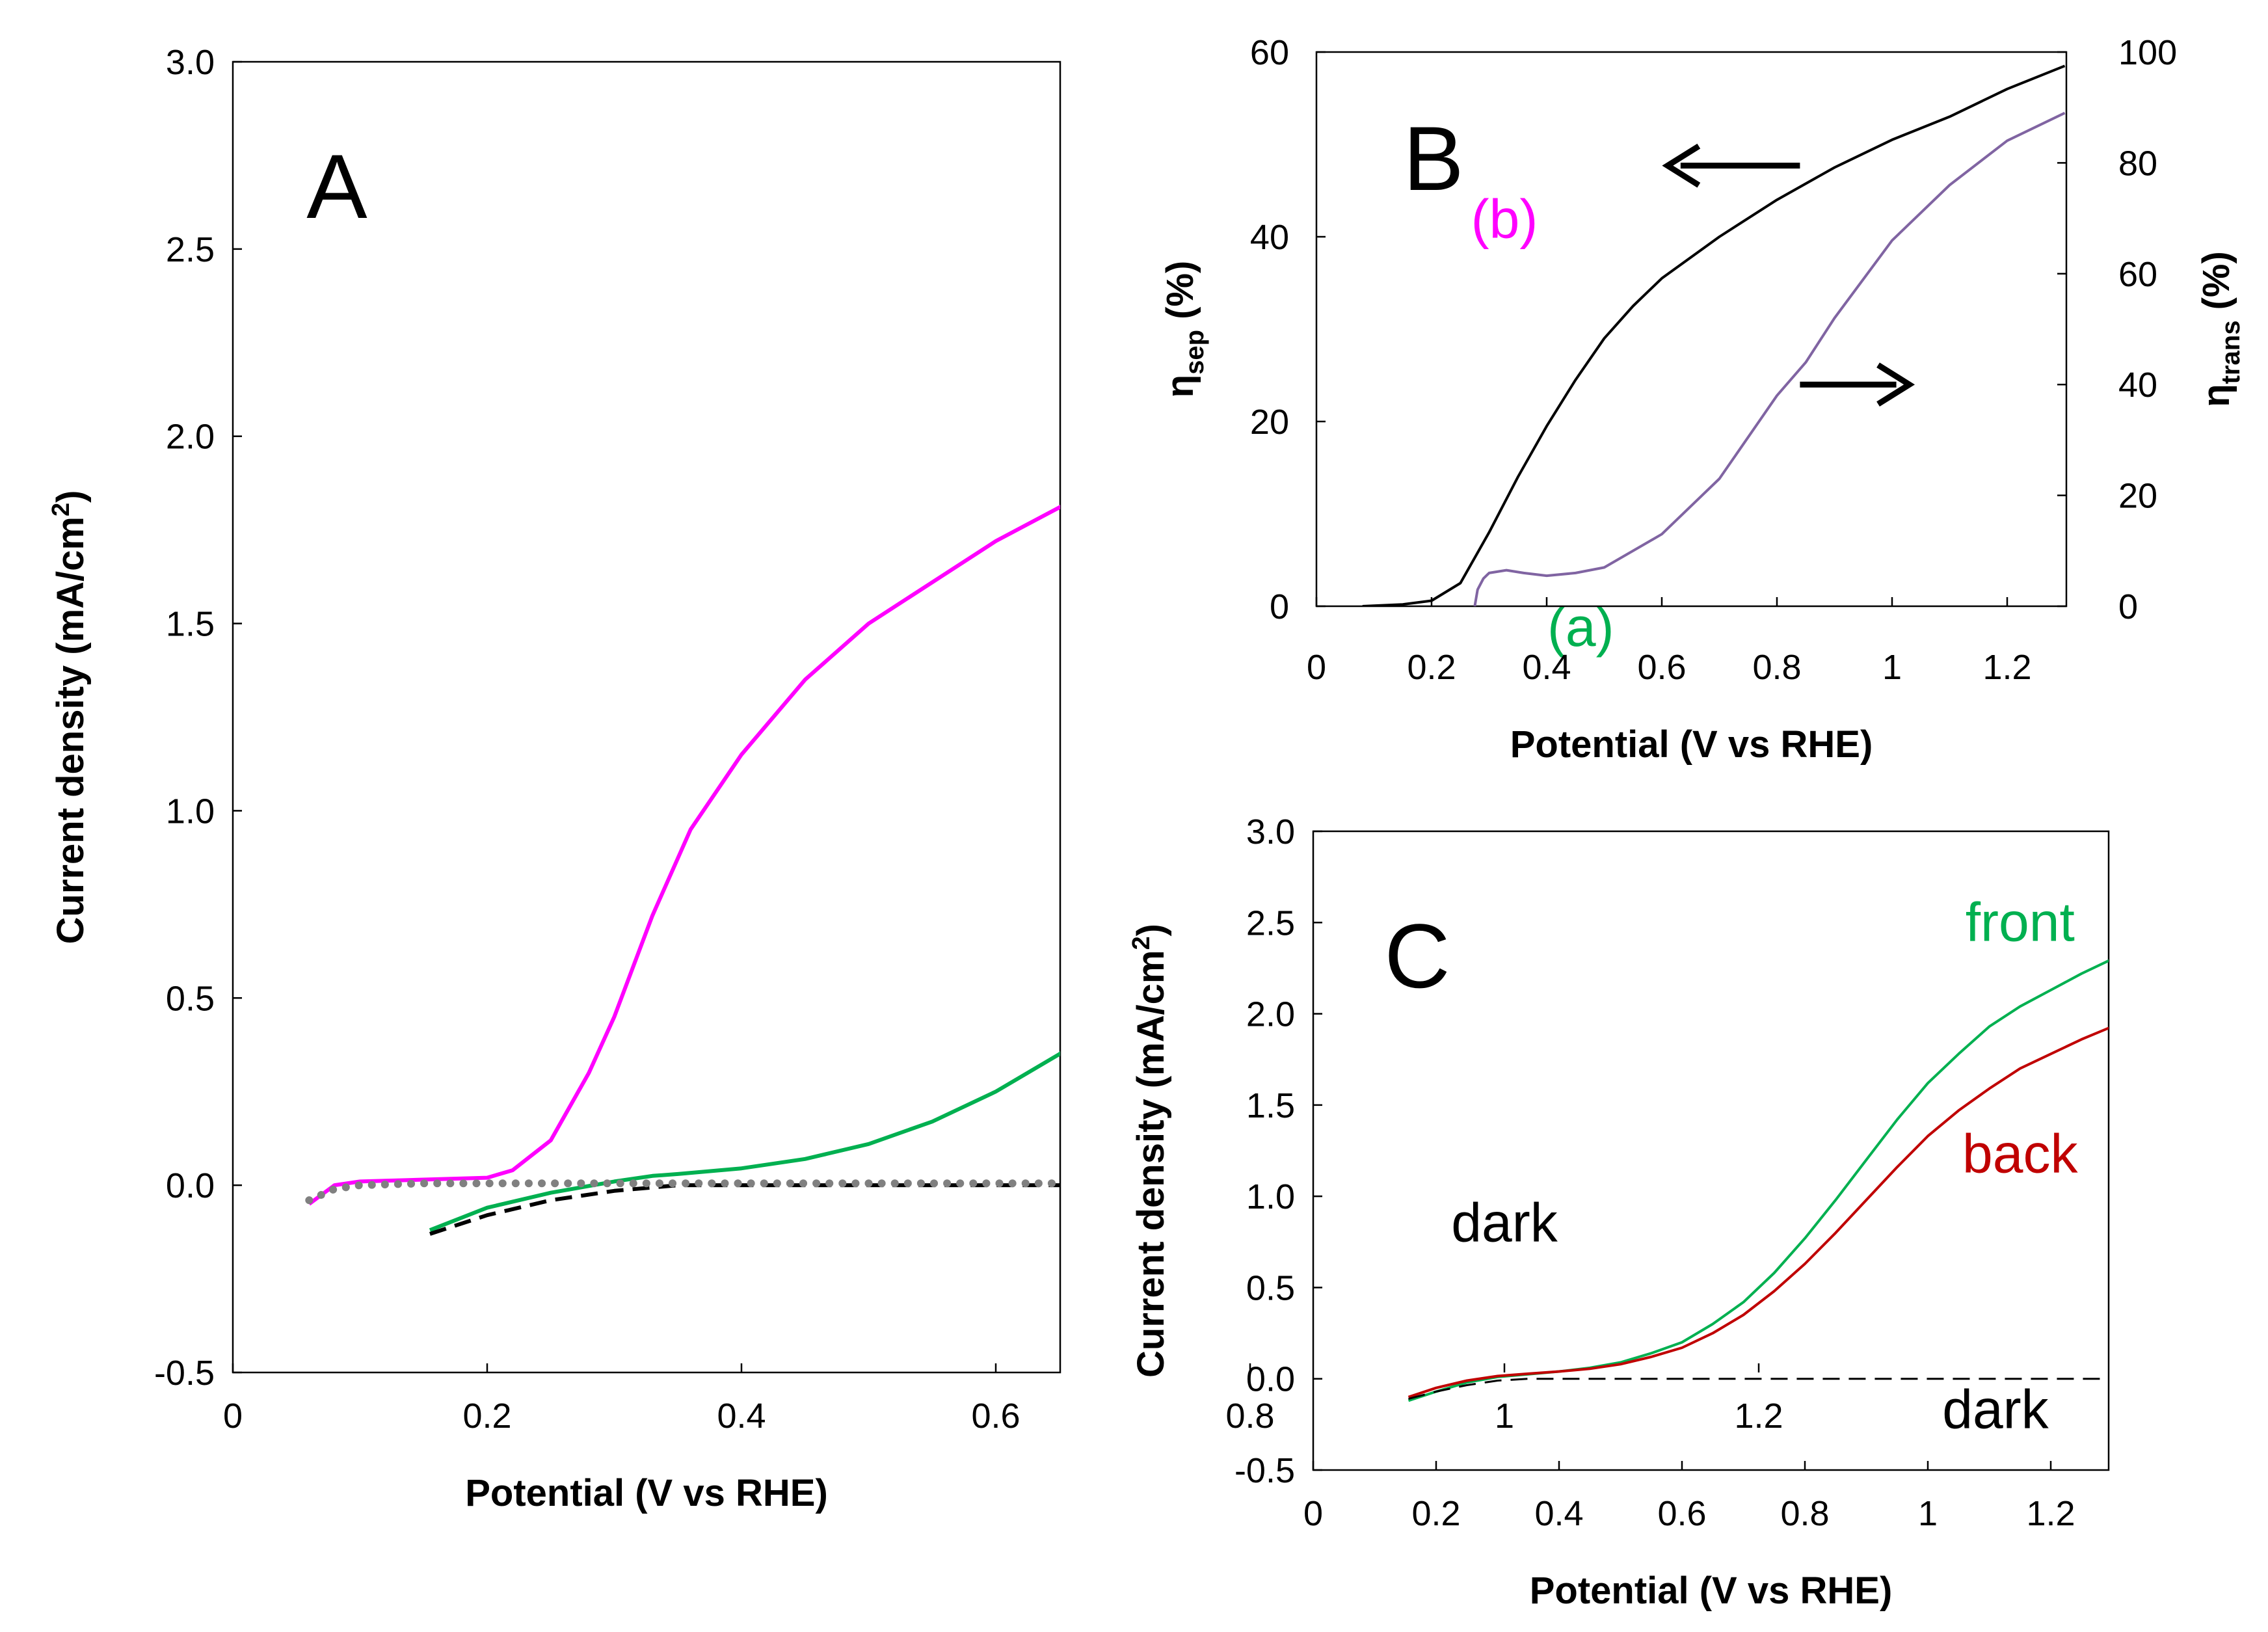 This screenshot has width=2268, height=1632. Describe the element at coordinates (1547, 667) in the screenshot. I see `x-tick-label-b: 0.4` at that location.